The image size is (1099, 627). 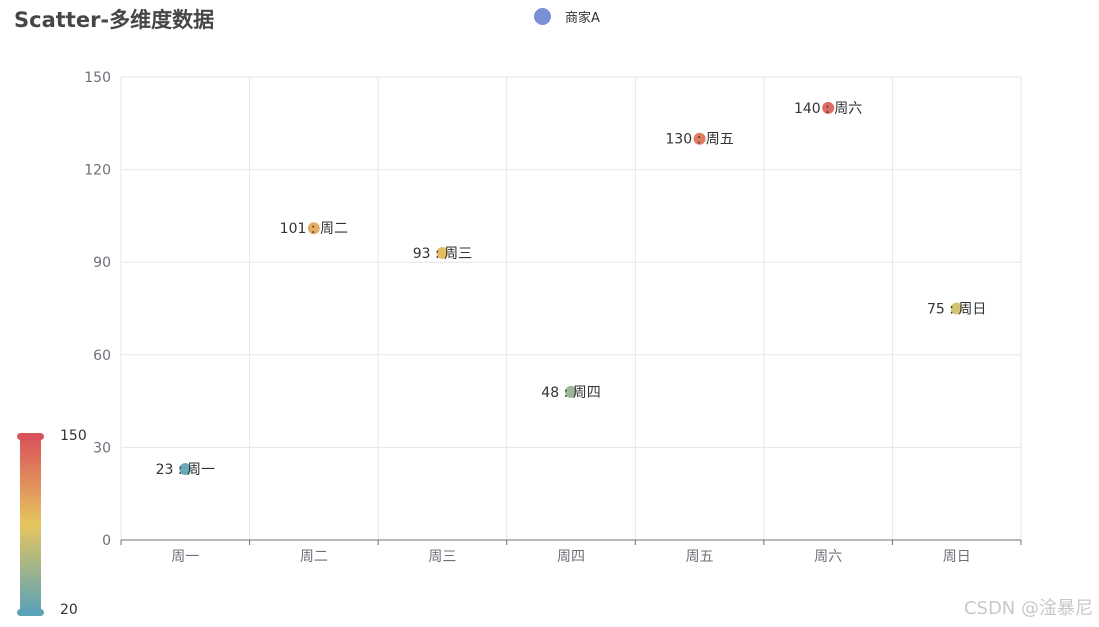 What do you see at coordinates (102, 356) in the screenshot?
I see `y-tick-label: 60` at bounding box center [102, 356].